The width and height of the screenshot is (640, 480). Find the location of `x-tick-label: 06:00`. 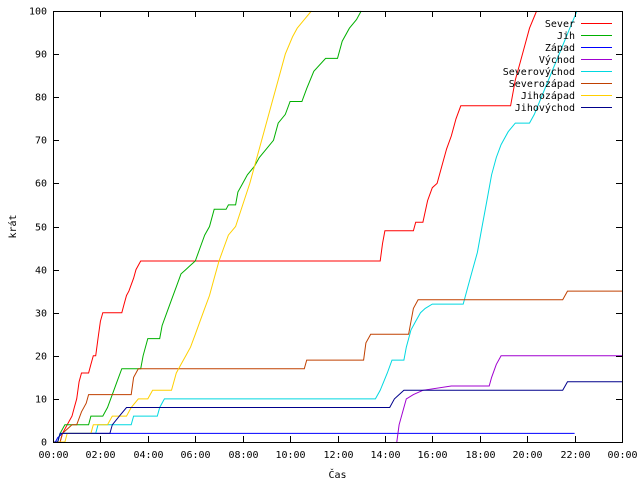

x-tick-label: 06:00 is located at coordinates (195, 455).